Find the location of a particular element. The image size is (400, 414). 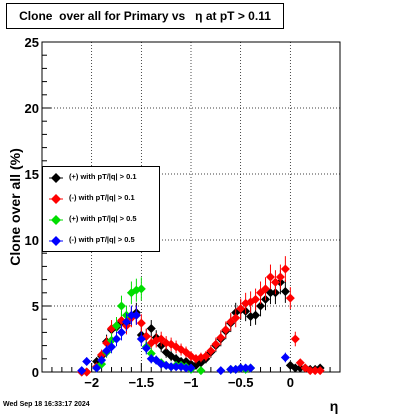

x-tick-label: −1.5 is located at coordinates (141, 382).